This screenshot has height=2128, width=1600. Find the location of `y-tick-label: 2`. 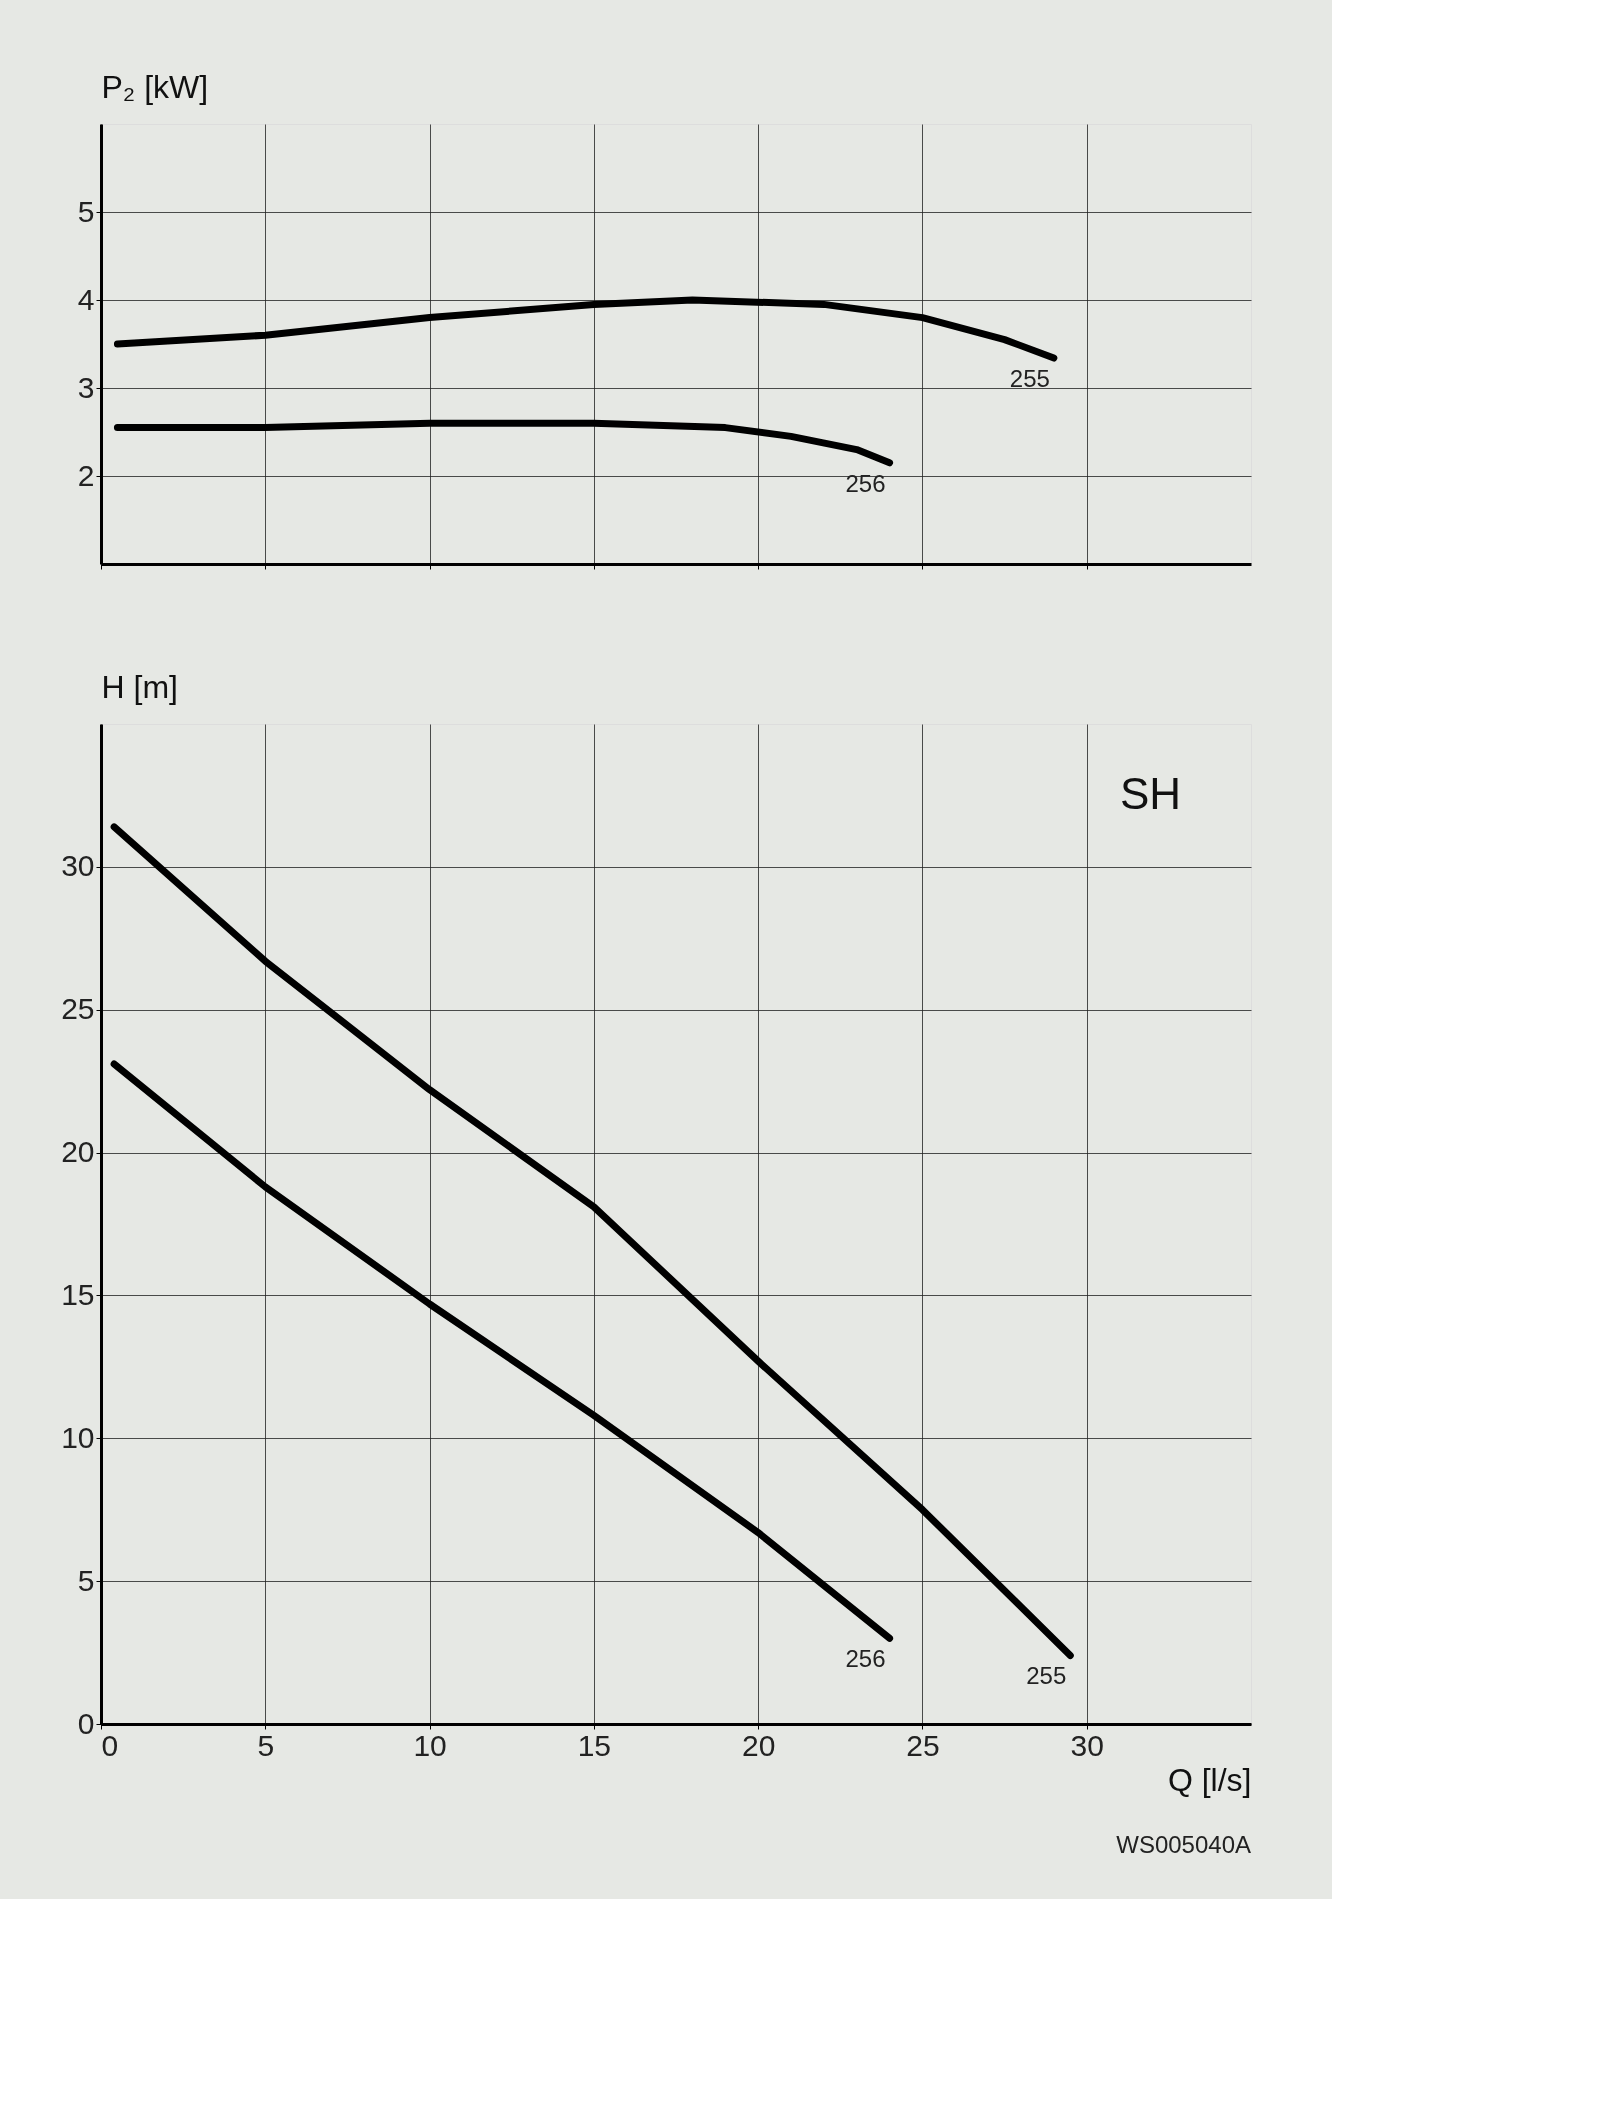

y-tick-label: 2 is located at coordinates (86, 475).